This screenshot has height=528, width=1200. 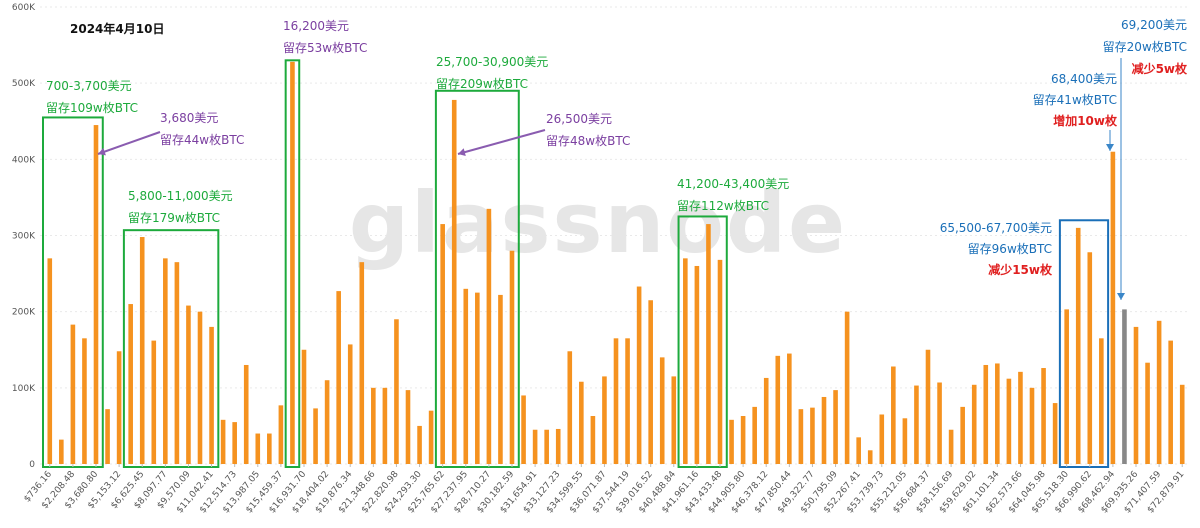 What do you see at coordinates (32, 465) in the screenshot?
I see `y-tick-label: 0` at bounding box center [32, 465].